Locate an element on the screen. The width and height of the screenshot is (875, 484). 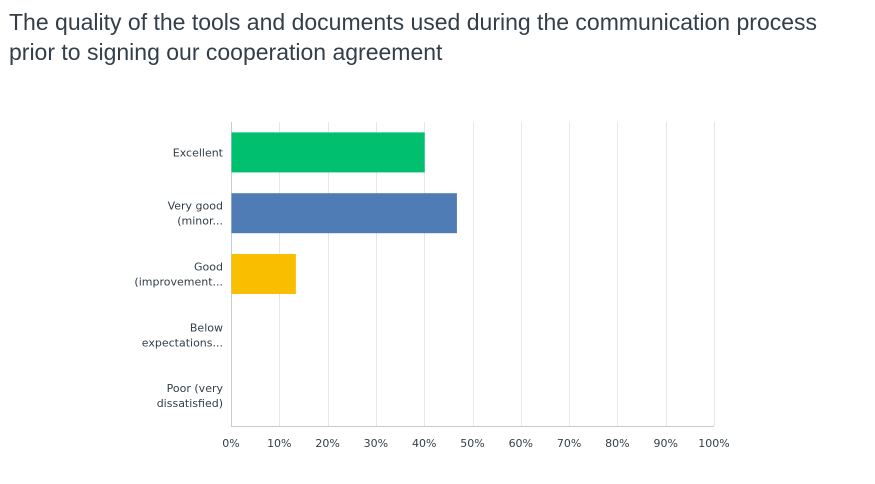
category-label: dissatisfied) is located at coordinates (190, 403).